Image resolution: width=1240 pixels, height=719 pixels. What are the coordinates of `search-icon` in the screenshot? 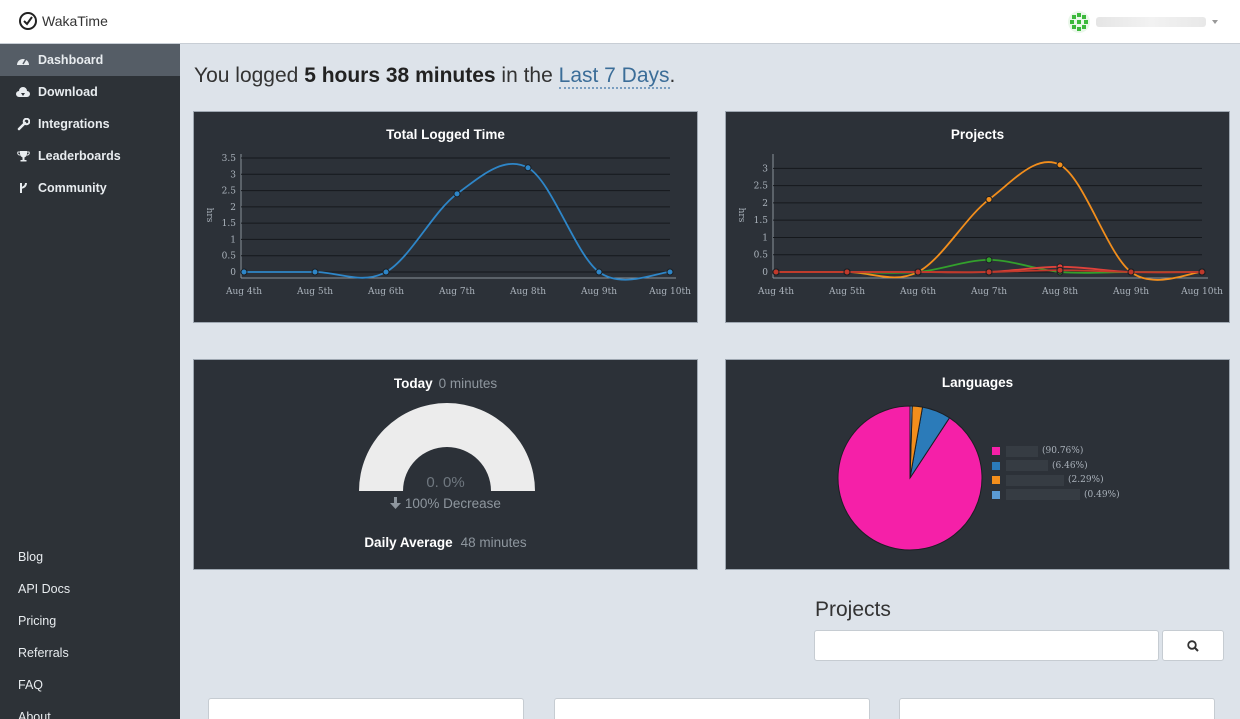 It's located at (1193, 645).